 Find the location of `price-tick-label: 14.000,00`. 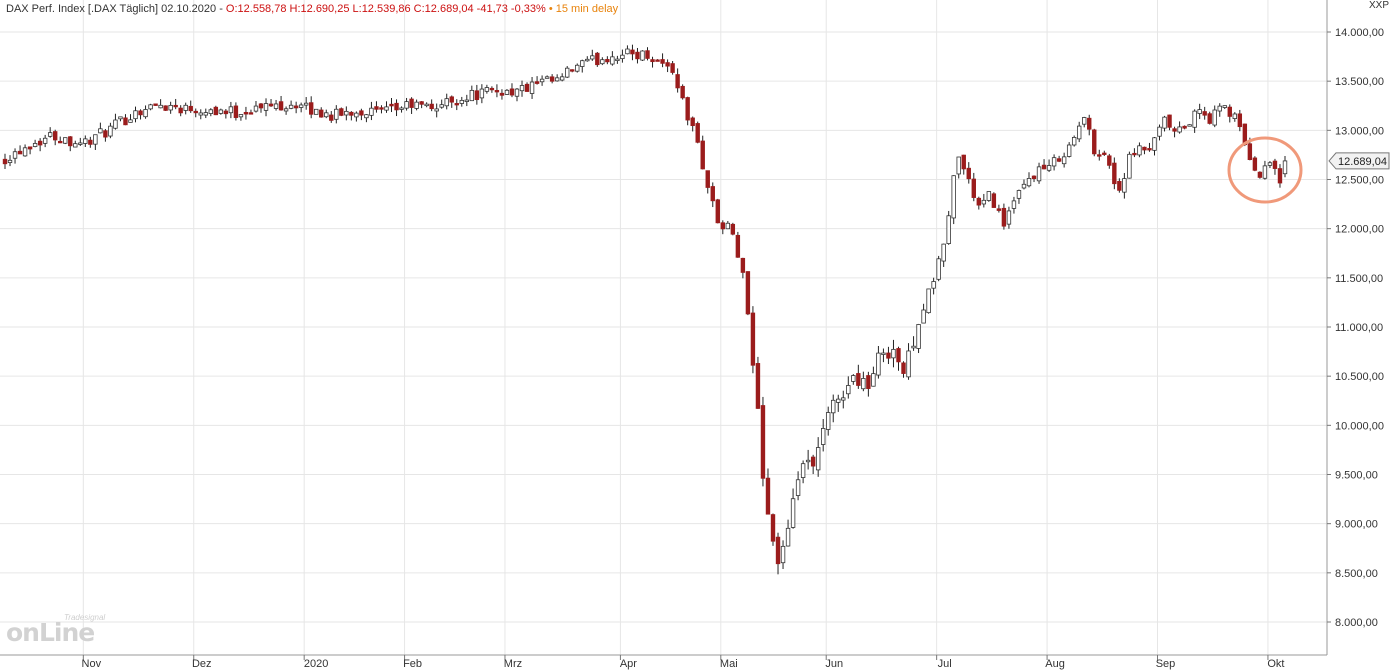

price-tick-label: 14.000,00 is located at coordinates (1359, 33).